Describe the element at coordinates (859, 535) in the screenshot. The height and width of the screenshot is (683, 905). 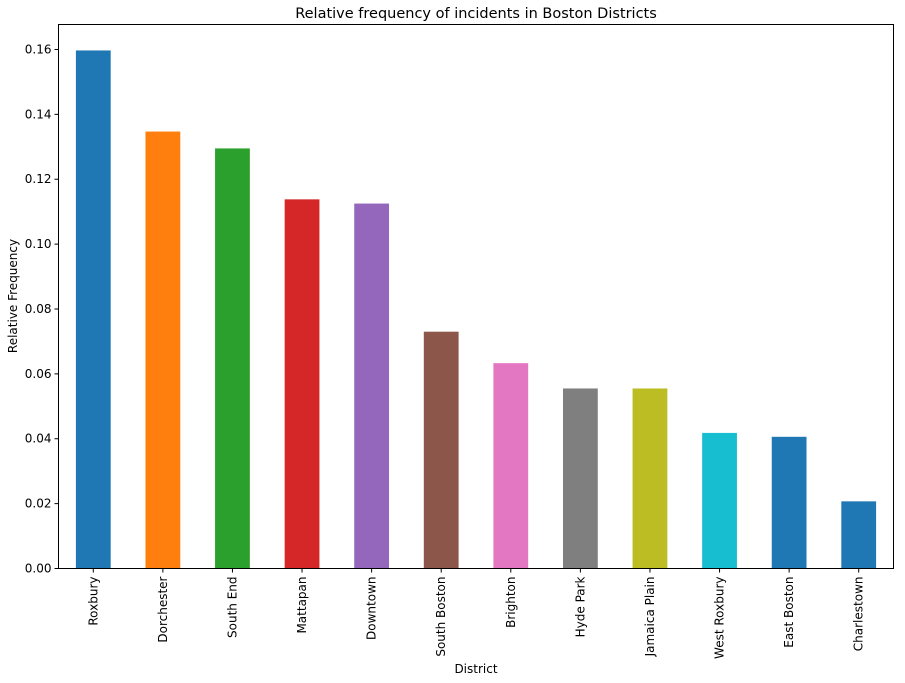
I see `bar-charlestown` at that location.